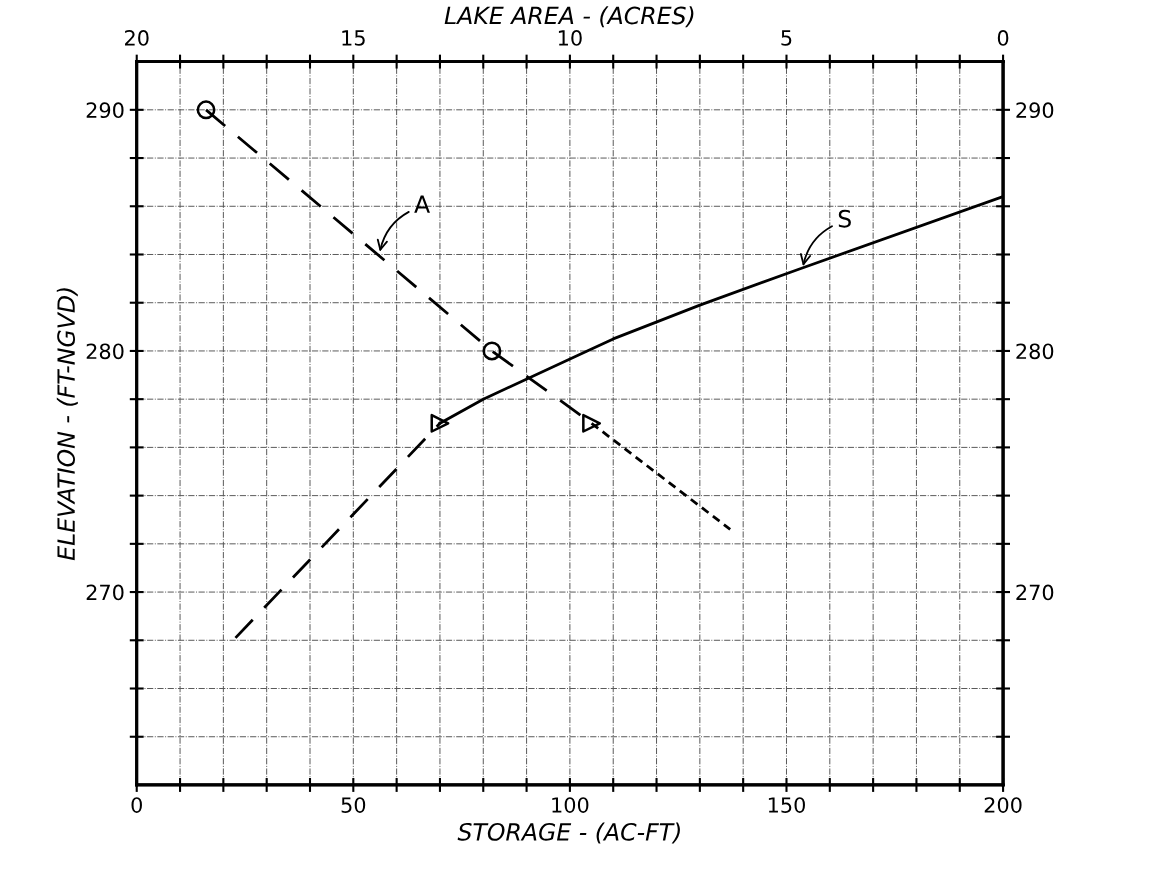 The height and width of the screenshot is (880, 1149). I want to click on x2-tick-label: 0, so click(1003, 38).